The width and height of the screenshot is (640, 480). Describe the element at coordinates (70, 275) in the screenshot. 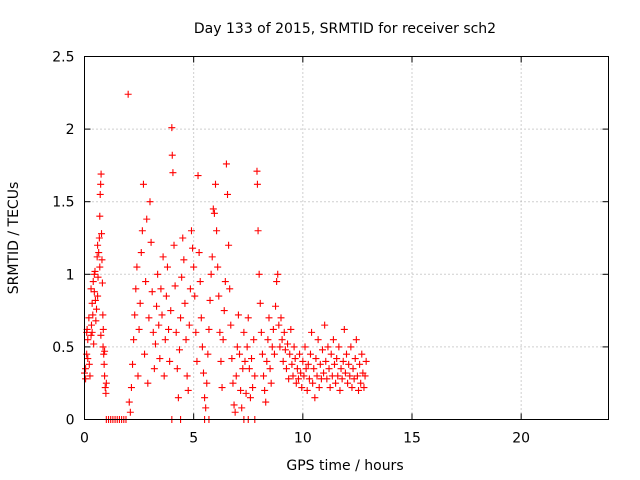

I see `y-tick-label: 1` at that location.